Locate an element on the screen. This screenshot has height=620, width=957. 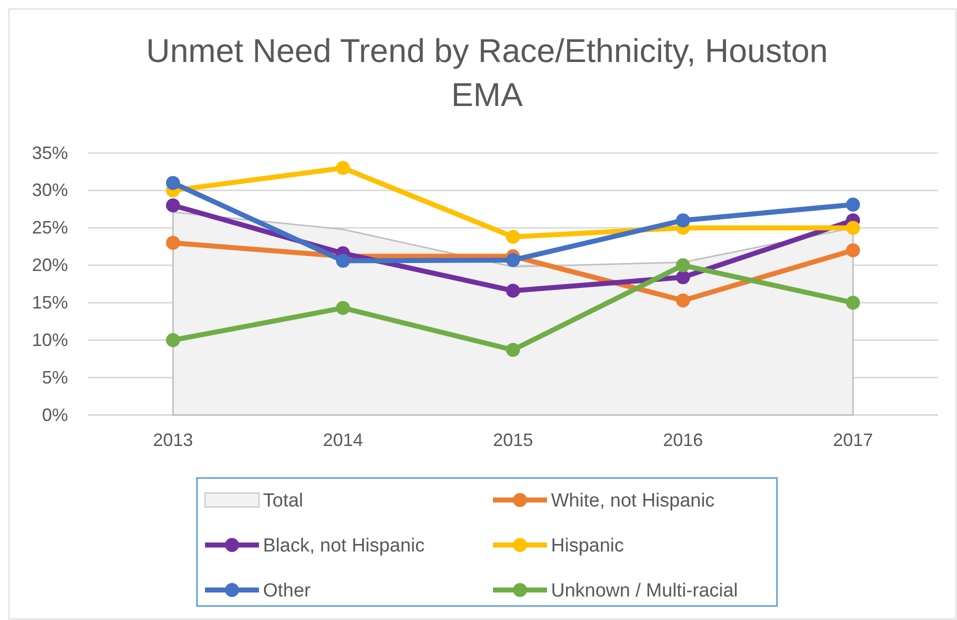
x-tick-label: 2014 is located at coordinates (343, 440).